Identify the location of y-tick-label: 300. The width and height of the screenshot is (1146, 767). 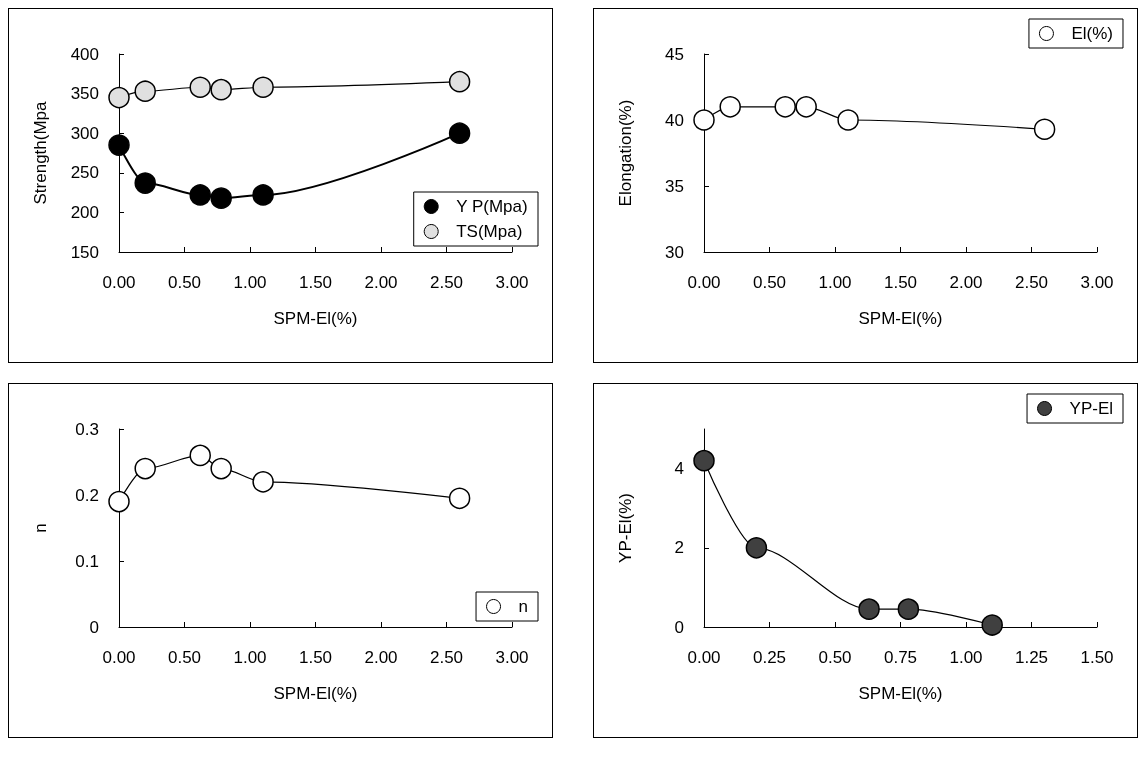
(84, 133).